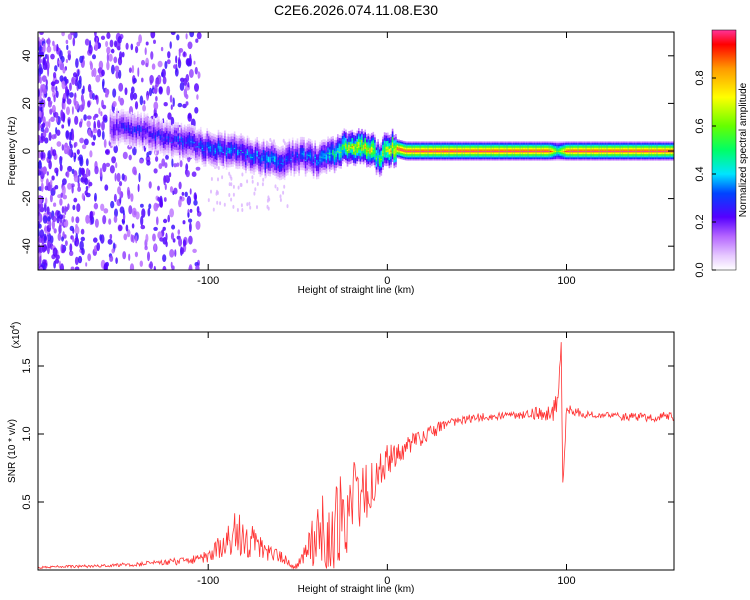  Describe the element at coordinates (208, 581) in the screenshot. I see `x-tick-label: -100` at that location.